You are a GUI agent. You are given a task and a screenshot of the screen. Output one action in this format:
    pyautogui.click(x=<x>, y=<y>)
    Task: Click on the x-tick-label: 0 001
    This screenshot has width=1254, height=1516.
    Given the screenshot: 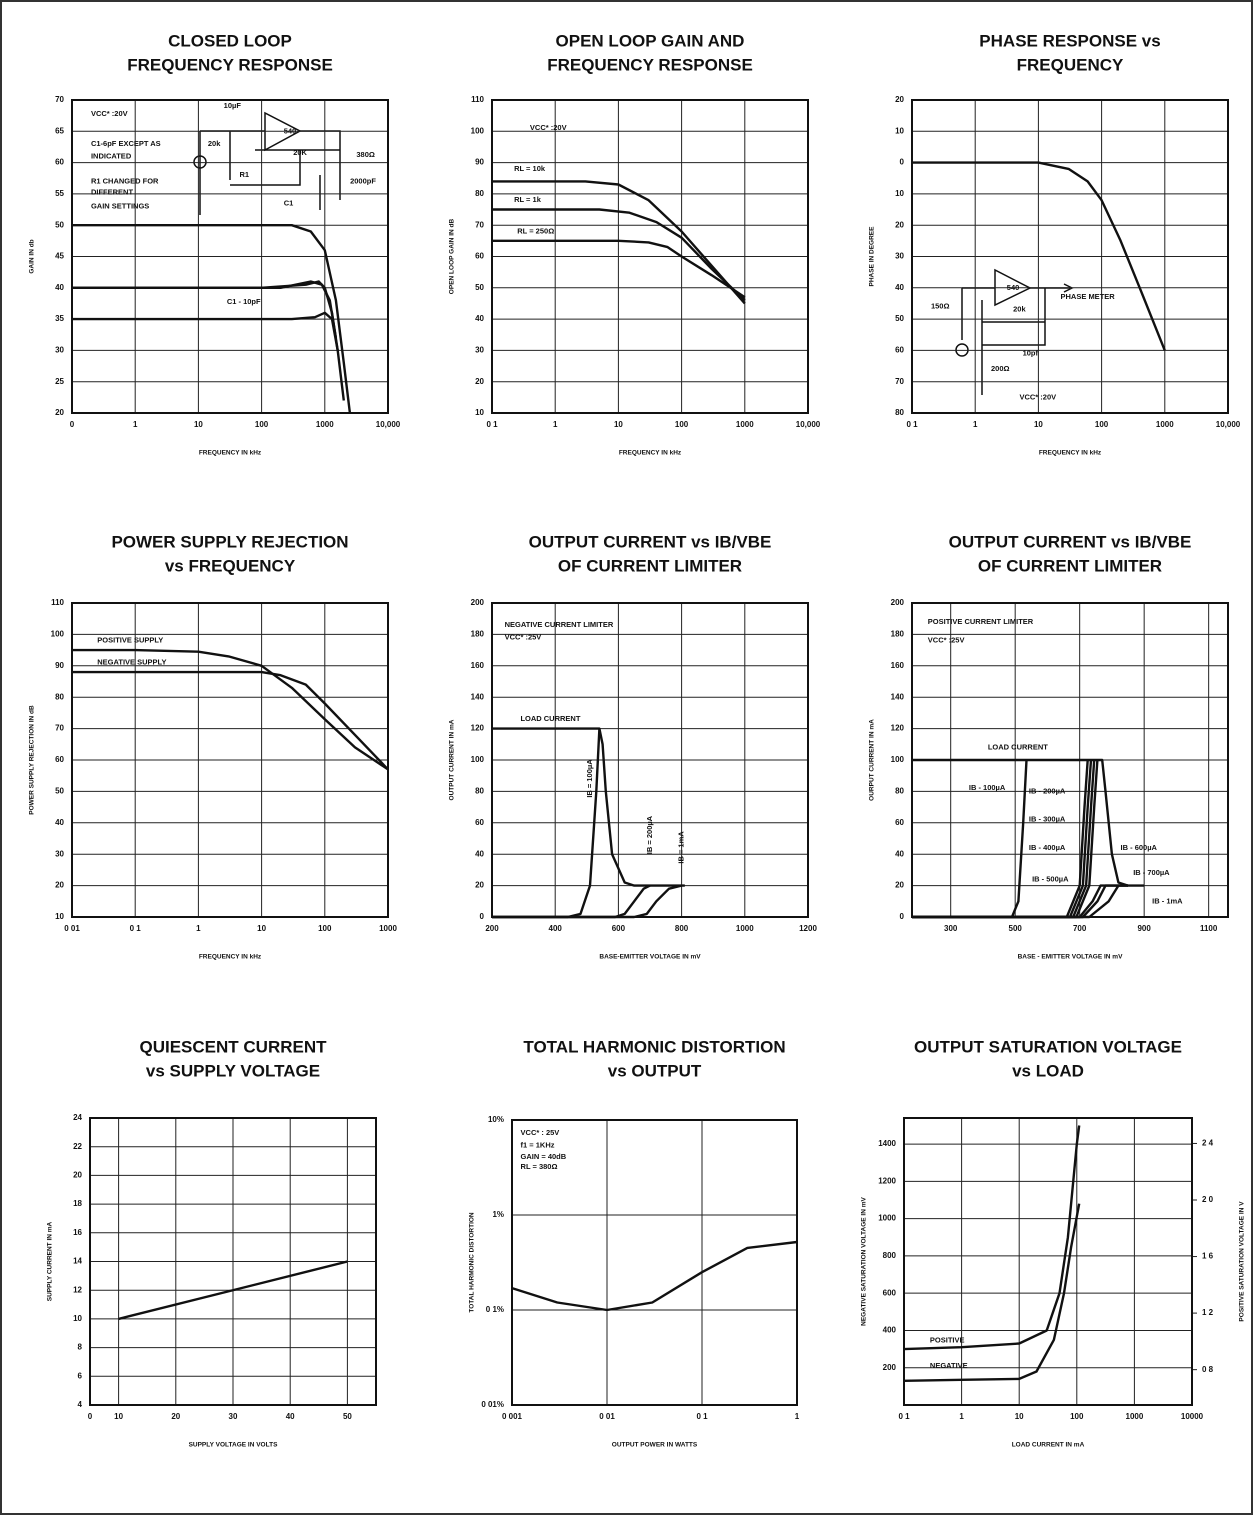 What is the action you would take?
    pyautogui.click(x=512, y=1416)
    